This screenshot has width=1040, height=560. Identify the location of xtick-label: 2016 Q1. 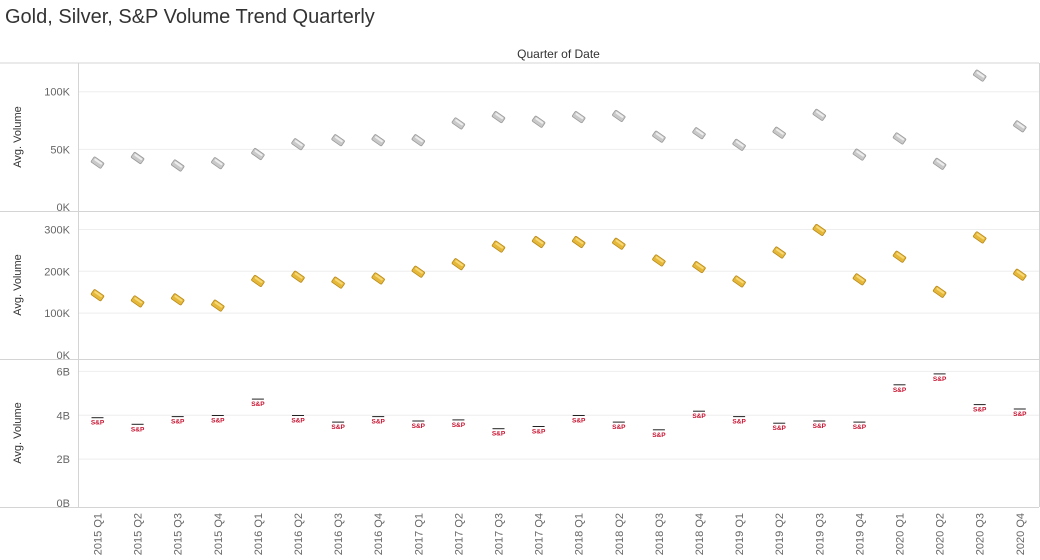
(259, 534).